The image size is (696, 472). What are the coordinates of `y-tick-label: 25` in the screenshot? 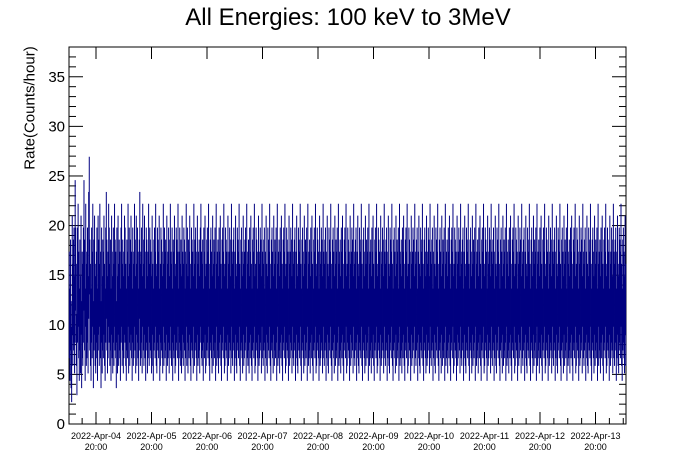 It's located at (56, 176).